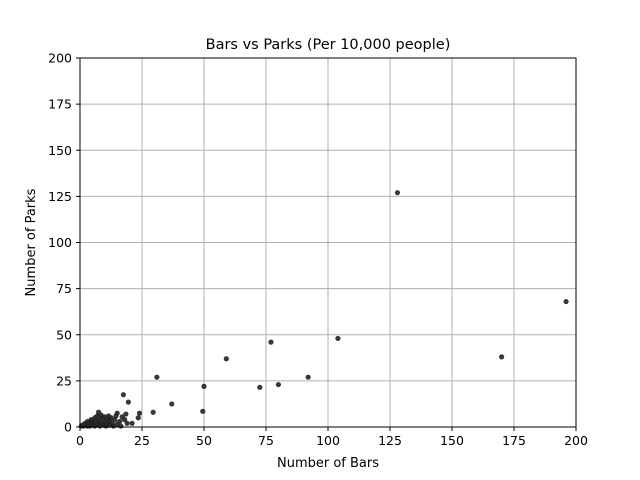 This screenshot has width=640, height=480. I want to click on y-tick-label: 25, so click(64, 380).